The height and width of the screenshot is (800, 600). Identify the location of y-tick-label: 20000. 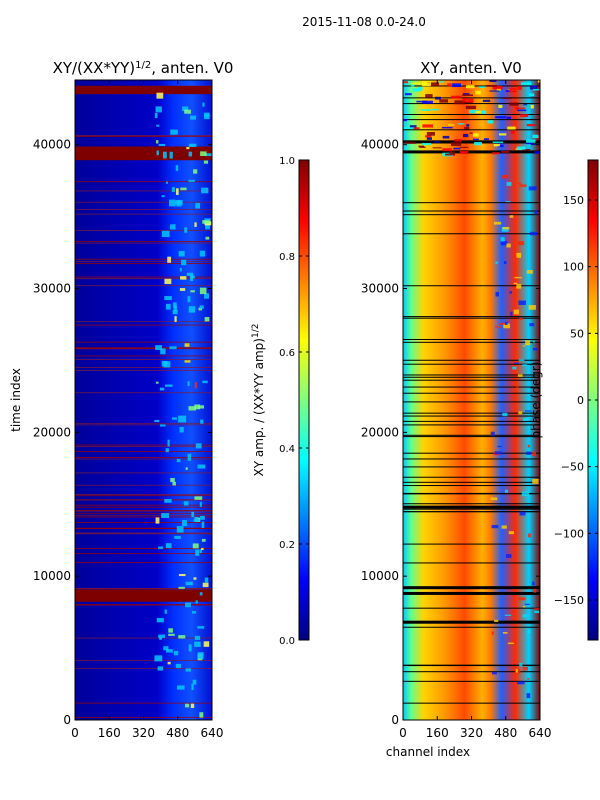
(380, 432).